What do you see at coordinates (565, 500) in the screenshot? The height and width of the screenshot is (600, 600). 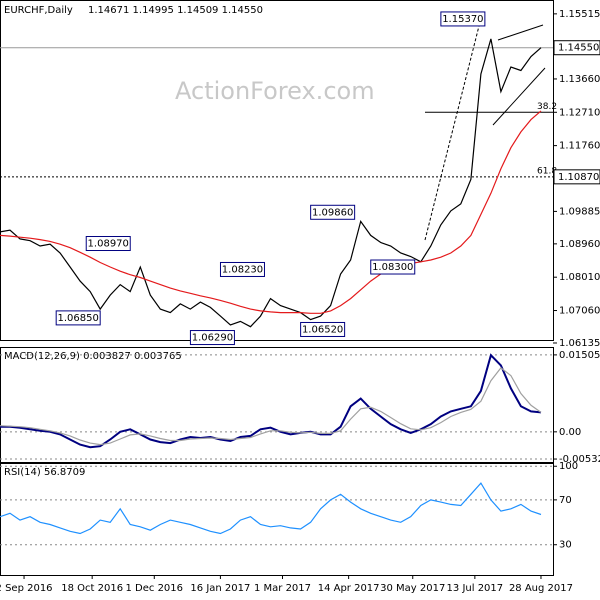 I see `y-tick-label: 70` at bounding box center [565, 500].